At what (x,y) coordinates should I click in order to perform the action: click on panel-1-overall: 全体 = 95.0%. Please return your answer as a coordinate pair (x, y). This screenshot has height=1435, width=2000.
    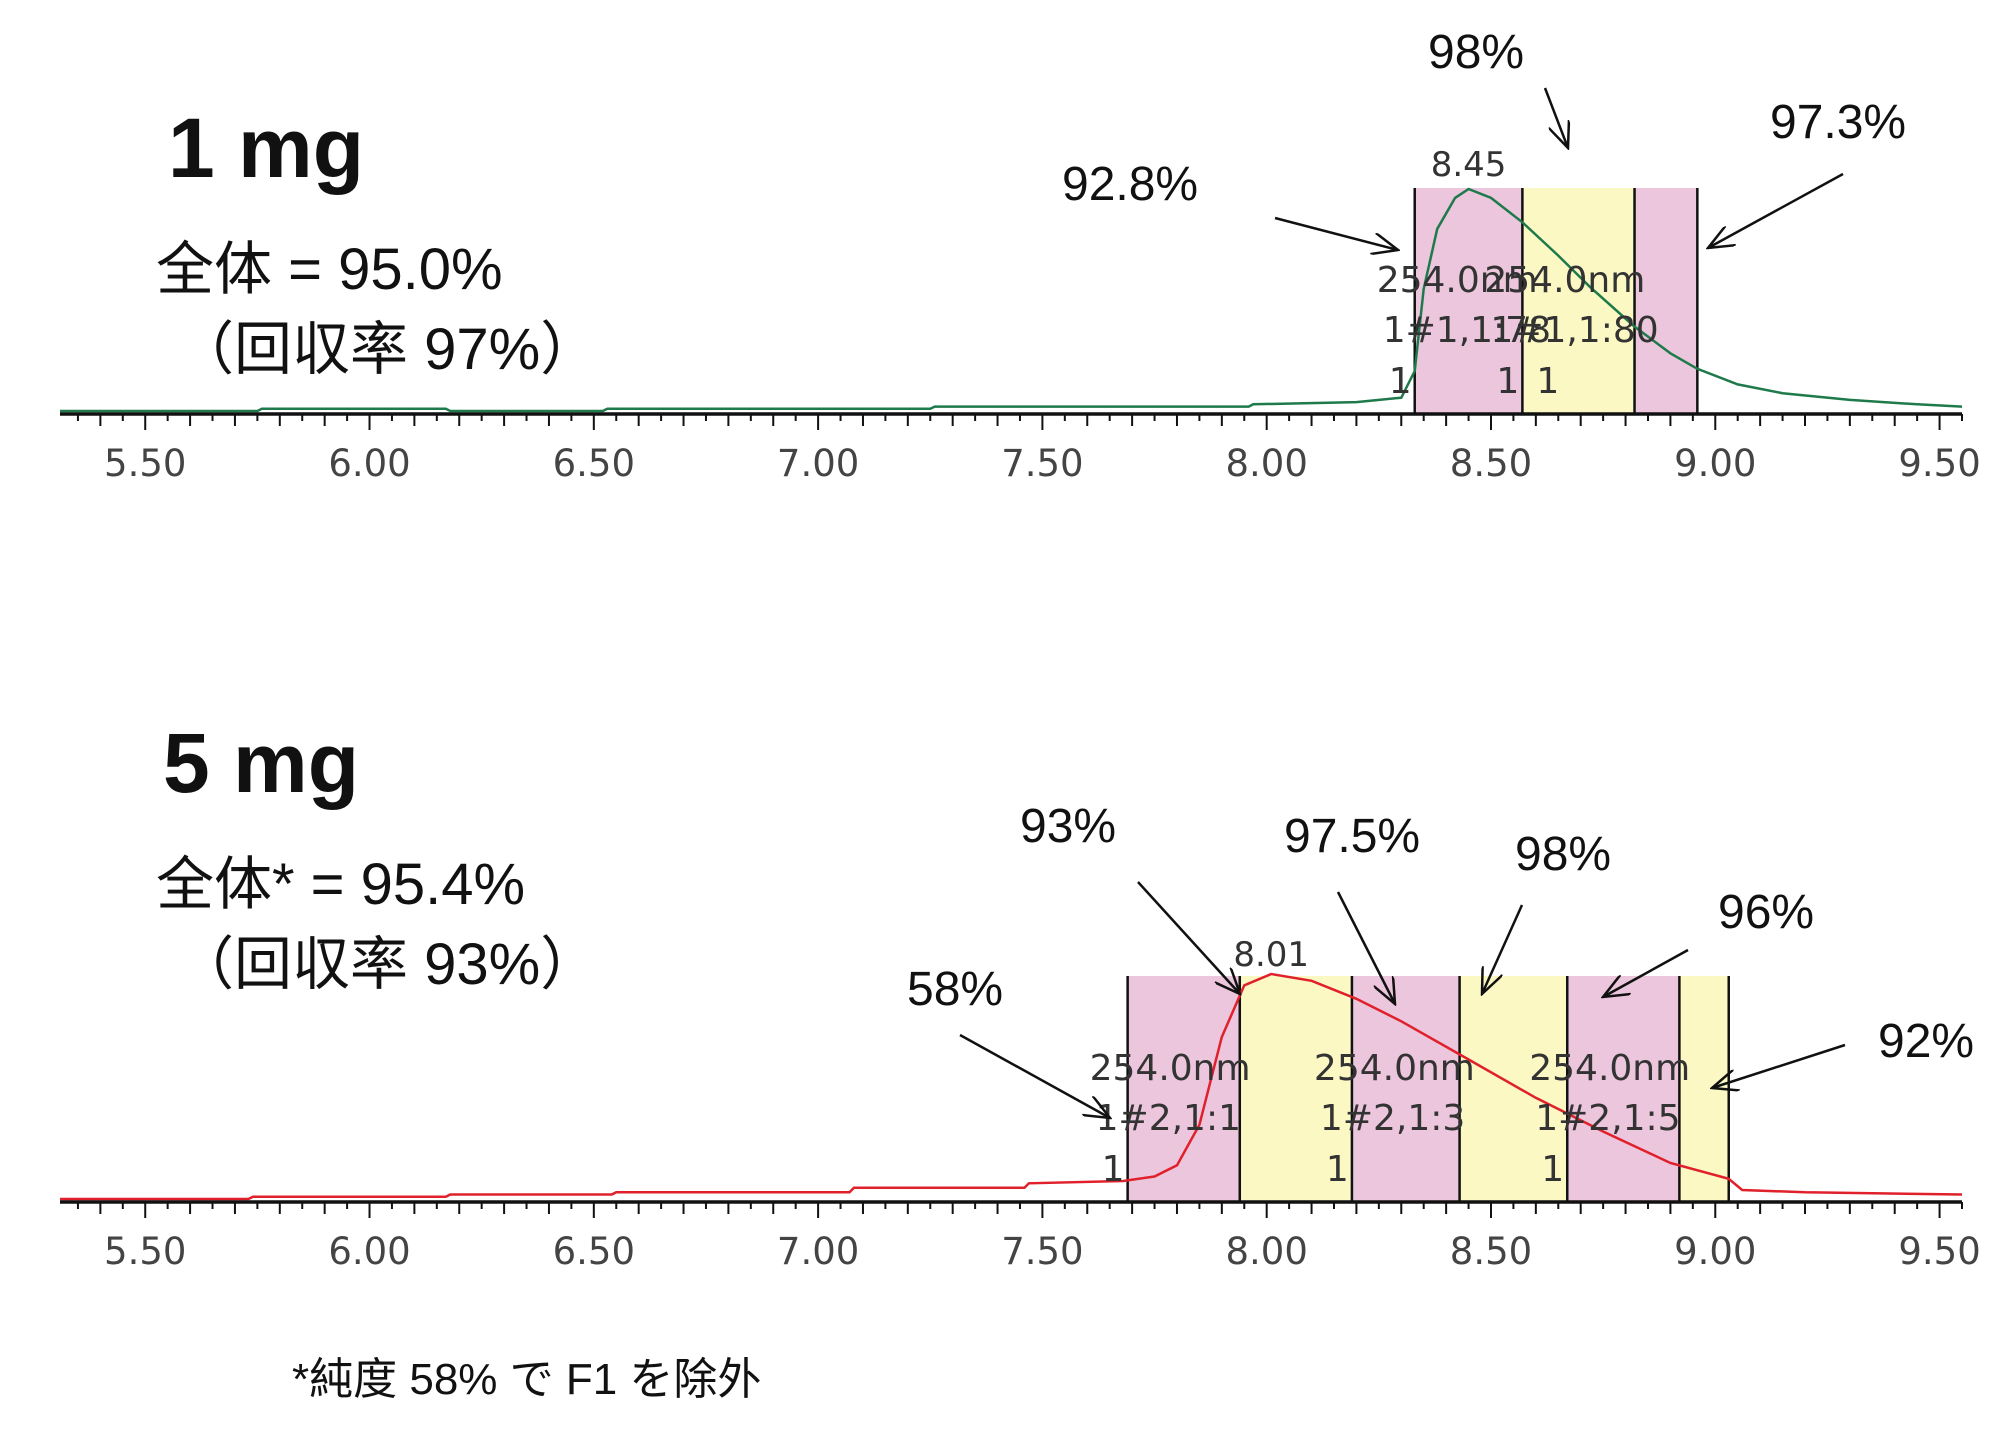
    Looking at the image, I should click on (329, 269).